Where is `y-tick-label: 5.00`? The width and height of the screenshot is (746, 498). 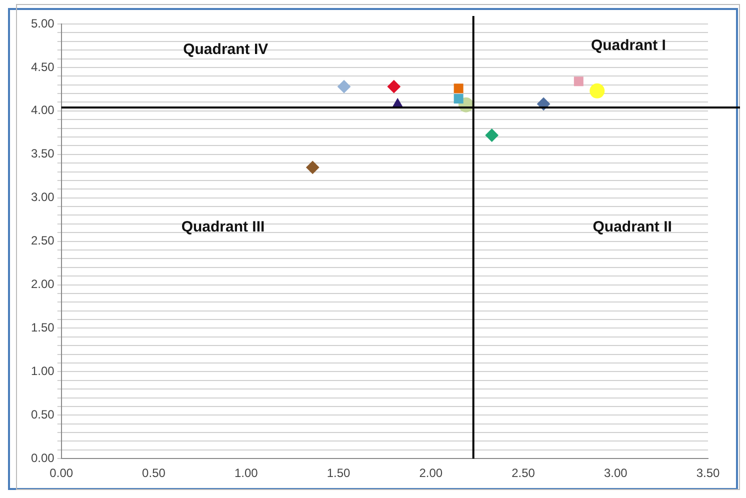
y-tick-label: 5.00 is located at coordinates (42, 23).